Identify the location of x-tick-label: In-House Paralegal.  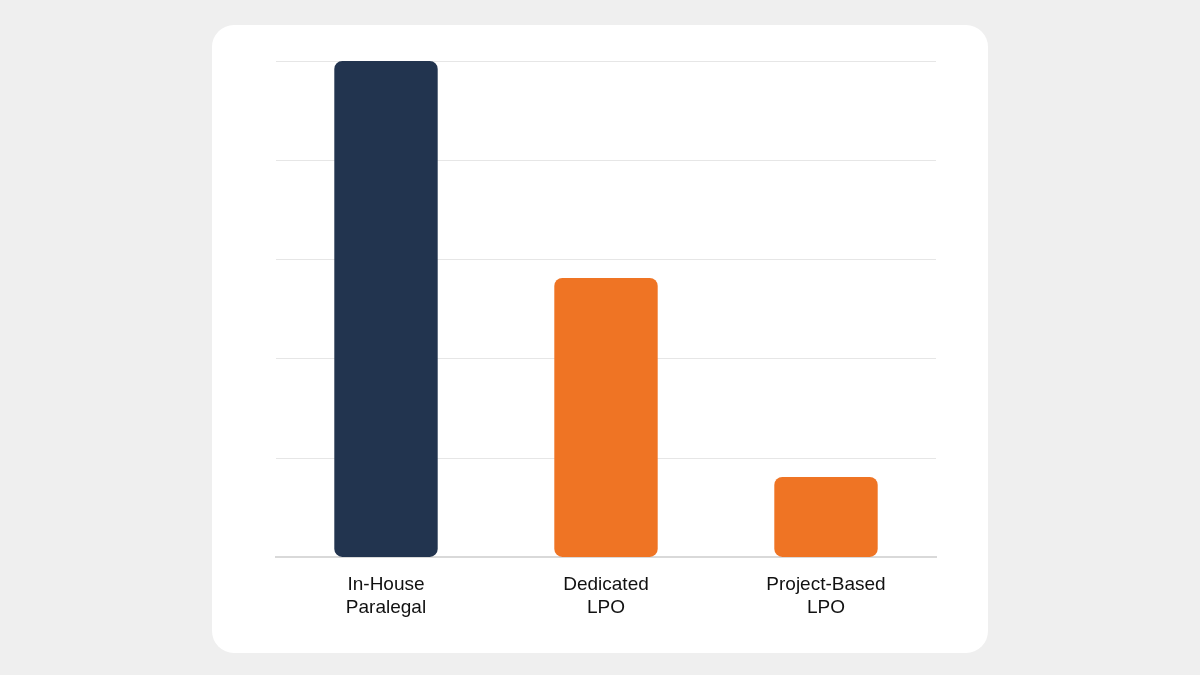
(386, 595).